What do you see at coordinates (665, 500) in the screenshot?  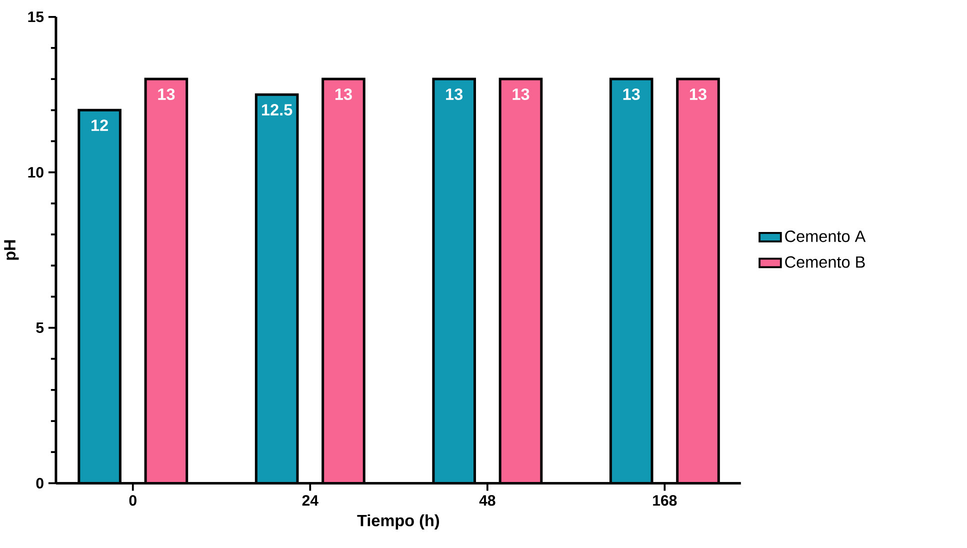 I see `x-tick-label: 168` at bounding box center [665, 500].